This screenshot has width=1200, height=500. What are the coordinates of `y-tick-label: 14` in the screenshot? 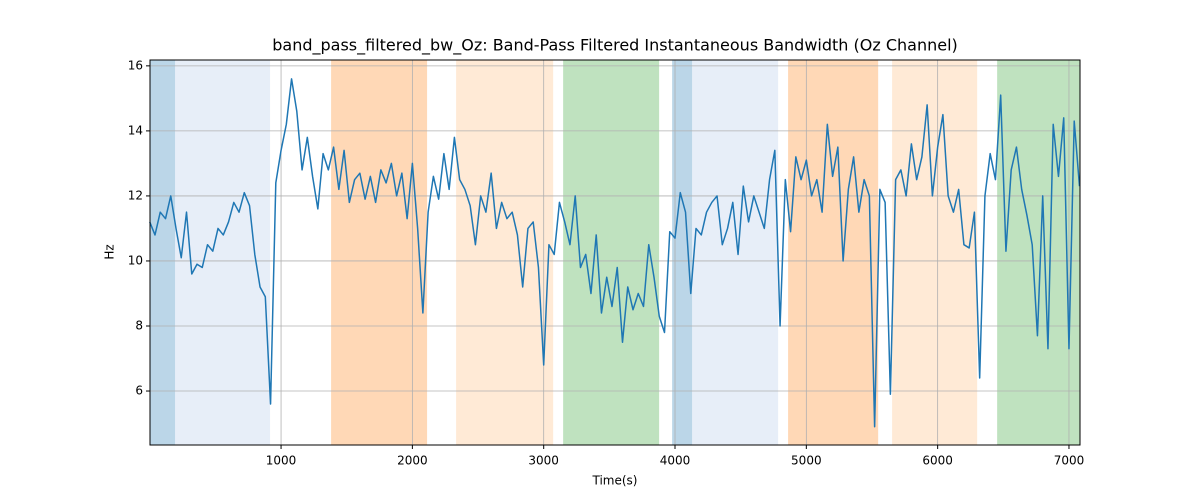 It's located at (135, 130).